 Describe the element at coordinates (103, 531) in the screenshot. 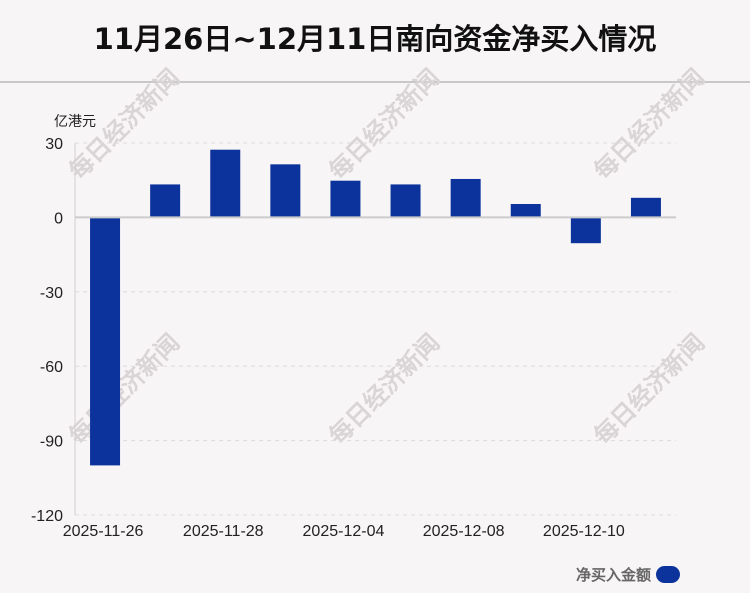

I see `x-tick-label: 2025-11-26` at that location.